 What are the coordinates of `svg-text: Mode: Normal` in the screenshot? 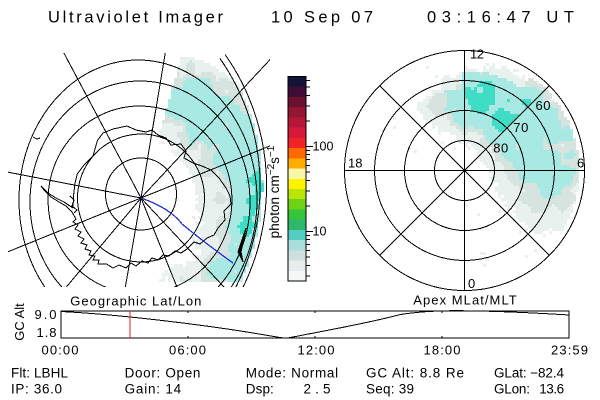 It's located at (292, 373).